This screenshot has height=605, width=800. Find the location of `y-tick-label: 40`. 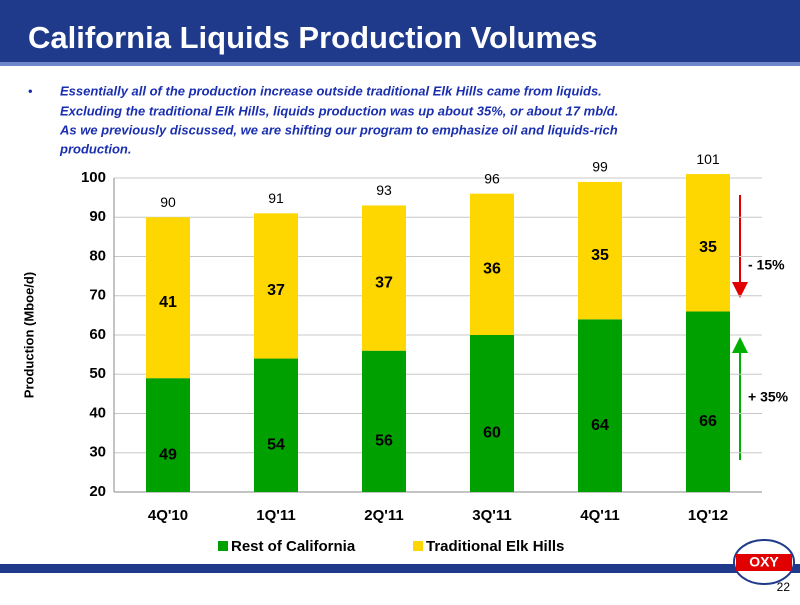

y-tick-label: 40 is located at coordinates (97, 412).